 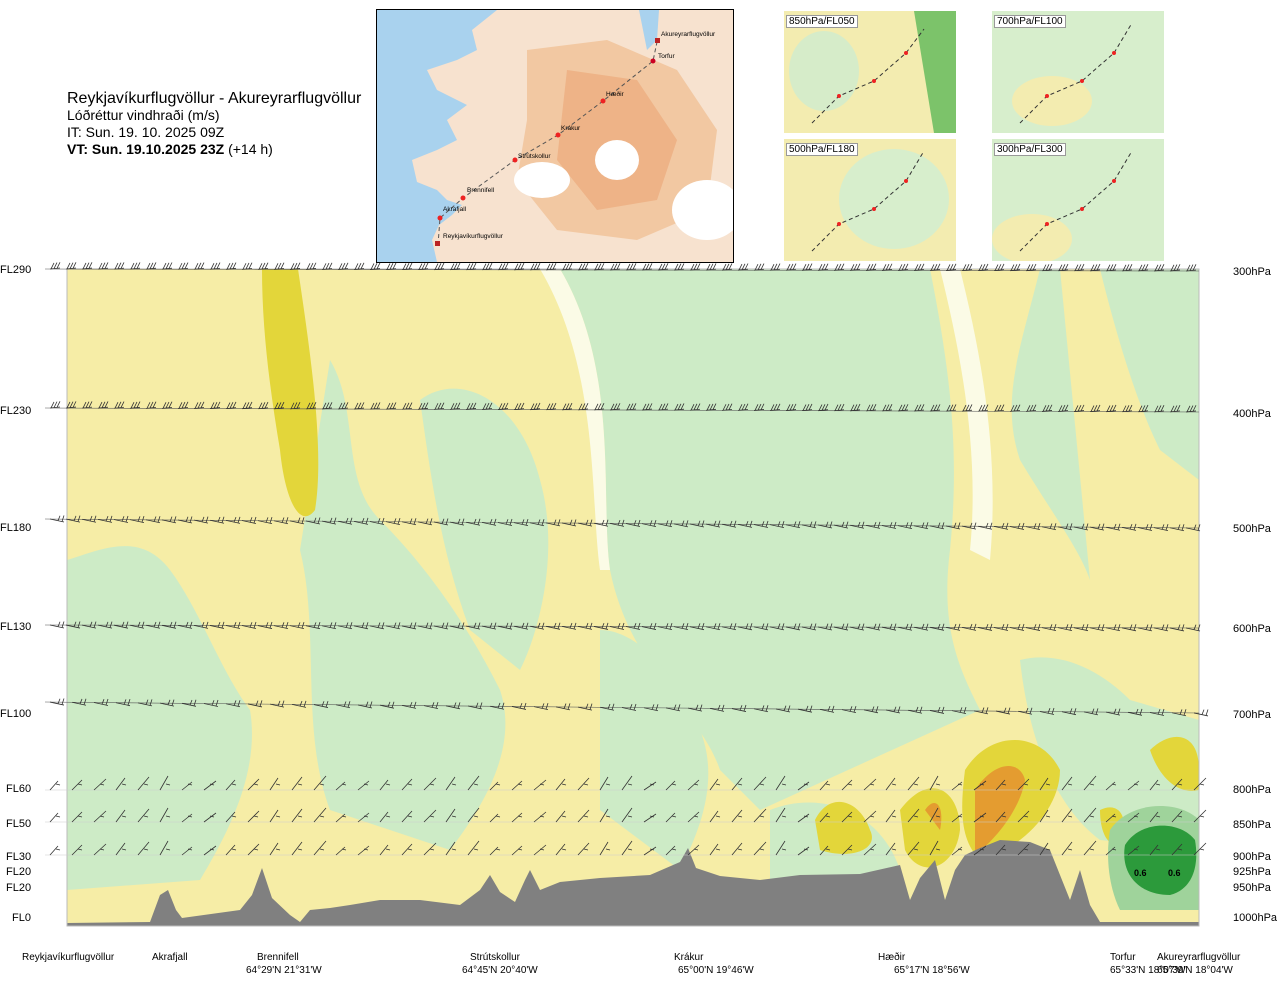 What do you see at coordinates (500, 970) in the screenshot?
I see `station-coord: 64°45'N 20°40'W` at bounding box center [500, 970].